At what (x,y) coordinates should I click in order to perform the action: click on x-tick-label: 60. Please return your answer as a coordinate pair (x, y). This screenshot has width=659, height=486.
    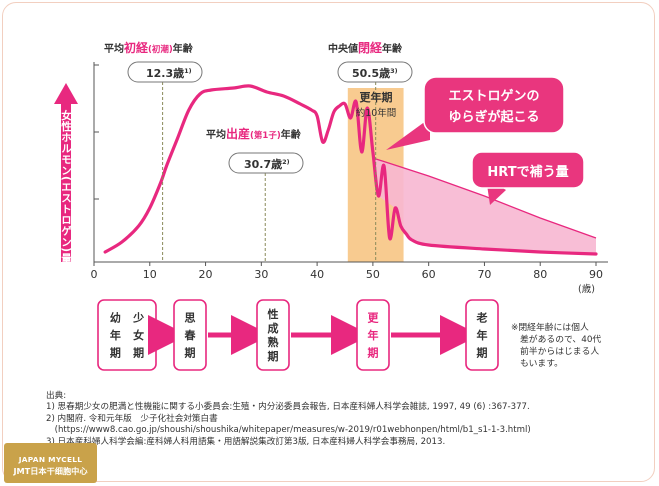
    Looking at the image, I should click on (429, 274).